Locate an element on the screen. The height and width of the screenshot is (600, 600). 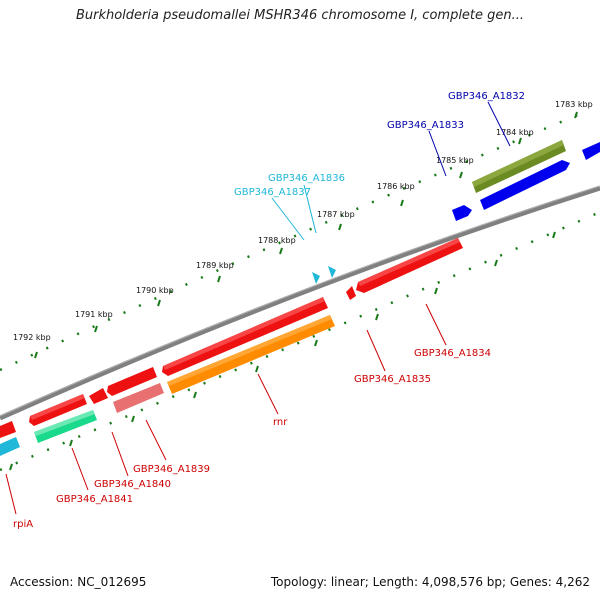
gene-a1837-feature is located at coordinates (316, 278).